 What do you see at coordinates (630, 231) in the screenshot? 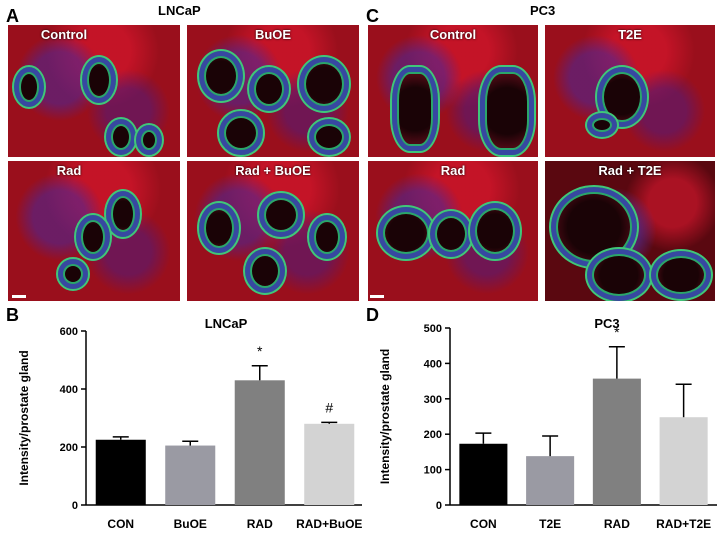
I see `micrograph-c-rad-t2e: Rad + T2E` at bounding box center [630, 231].